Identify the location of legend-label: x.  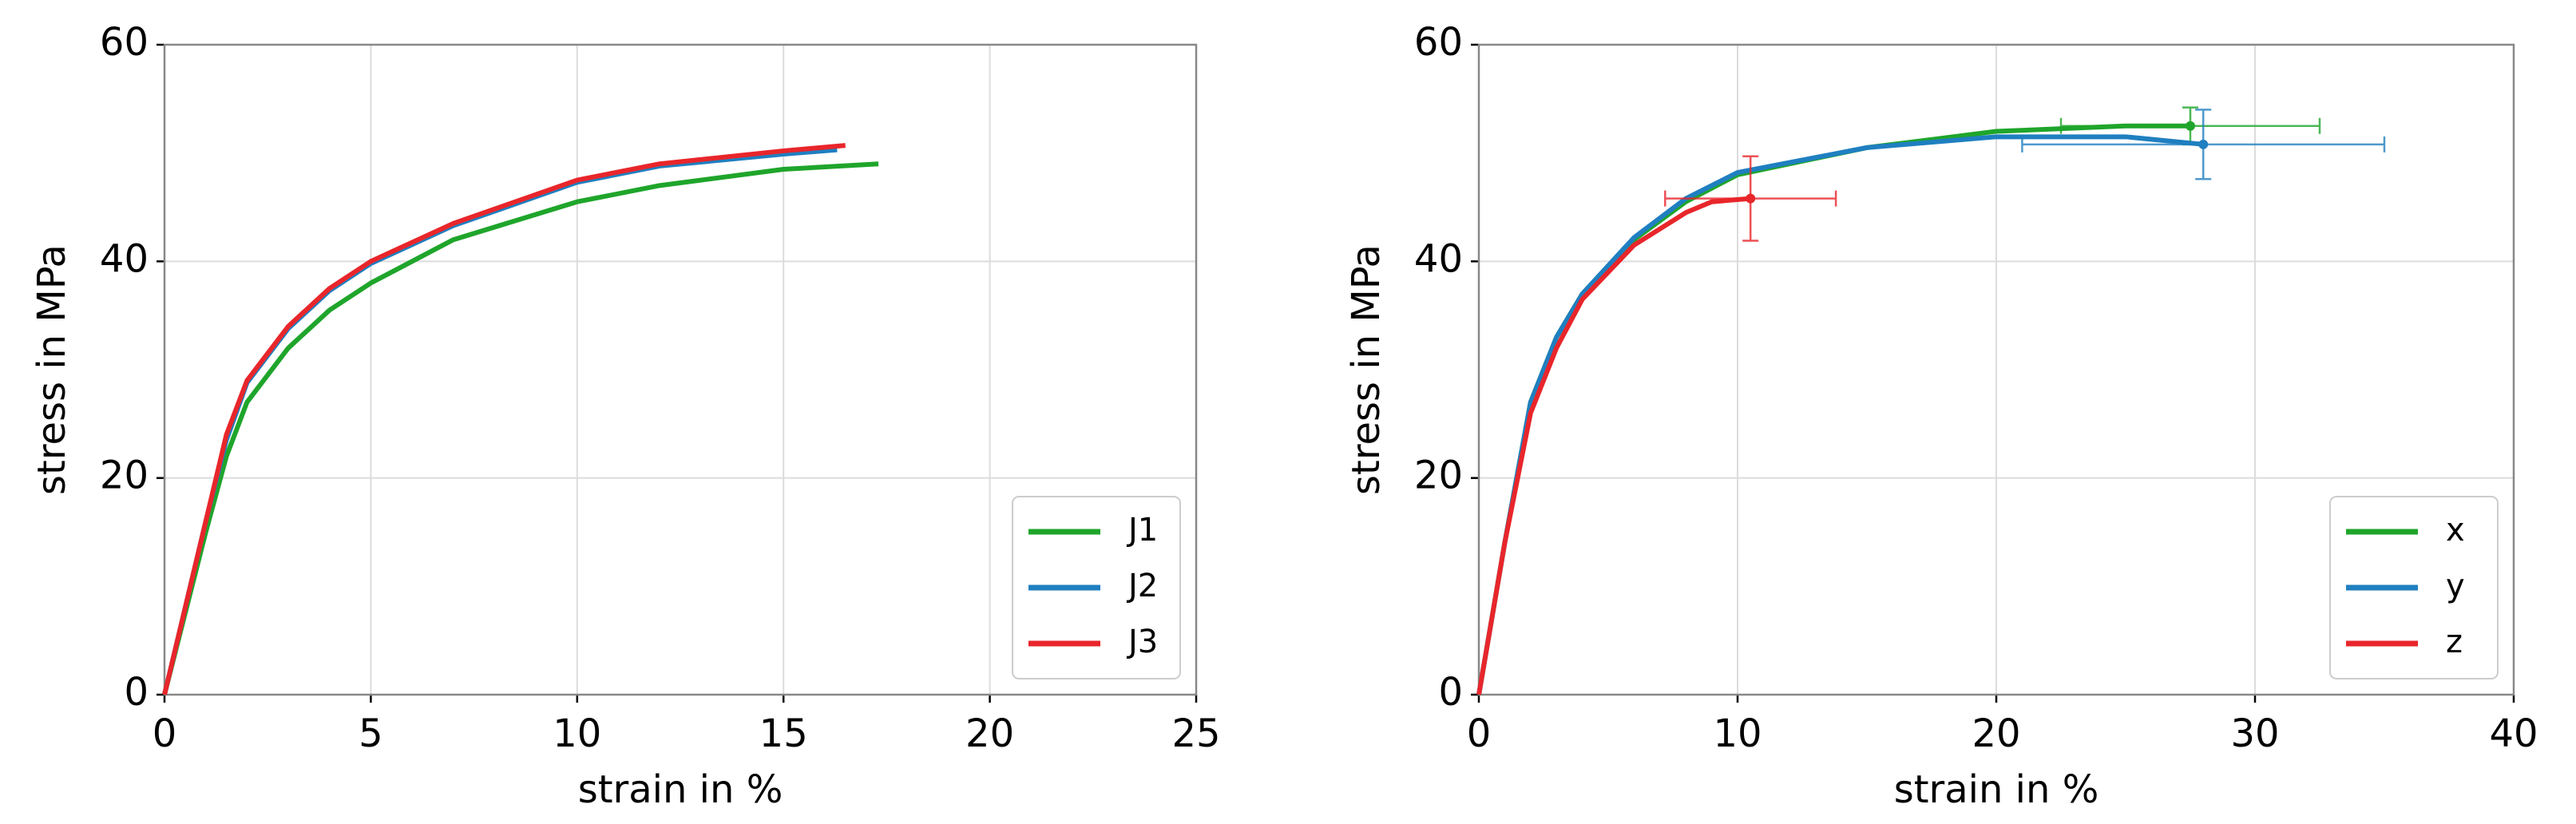
(2455, 531).